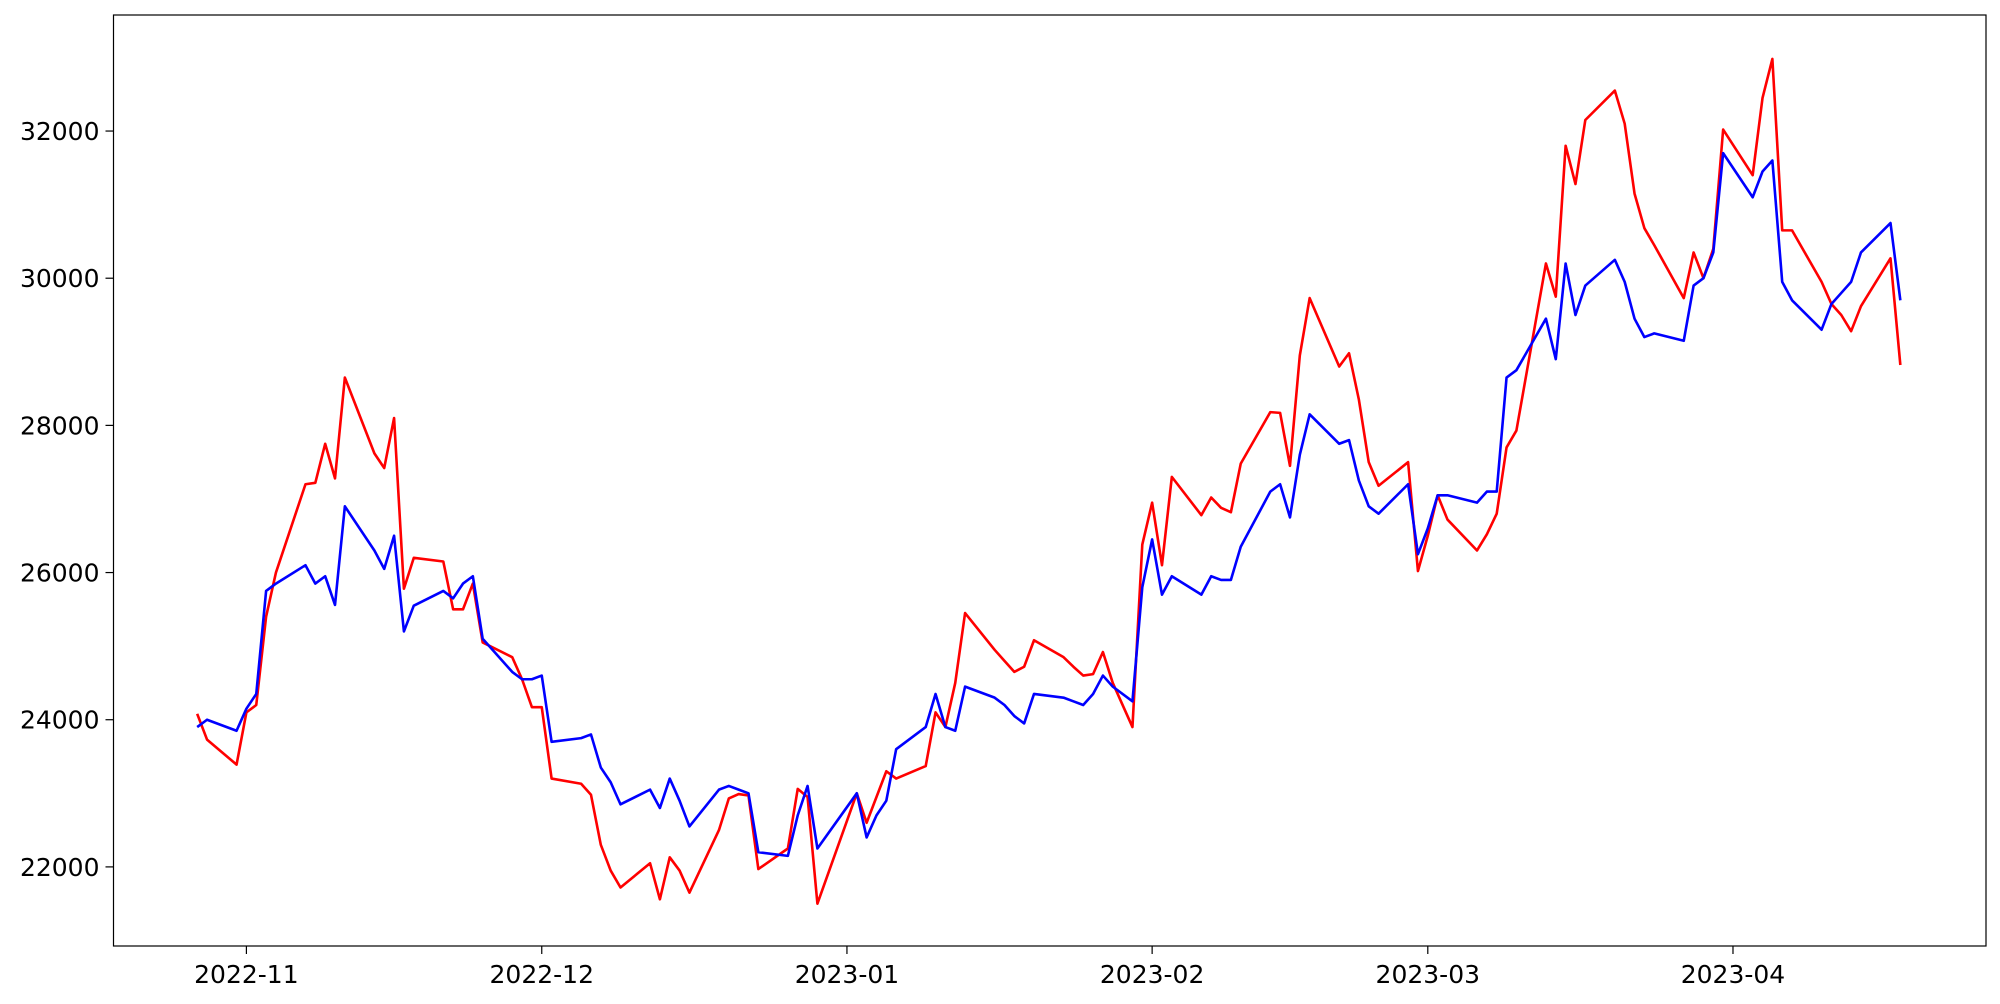 This screenshot has height=1004, width=2000. I want to click on y-tick-label: 32000, so click(60, 131).